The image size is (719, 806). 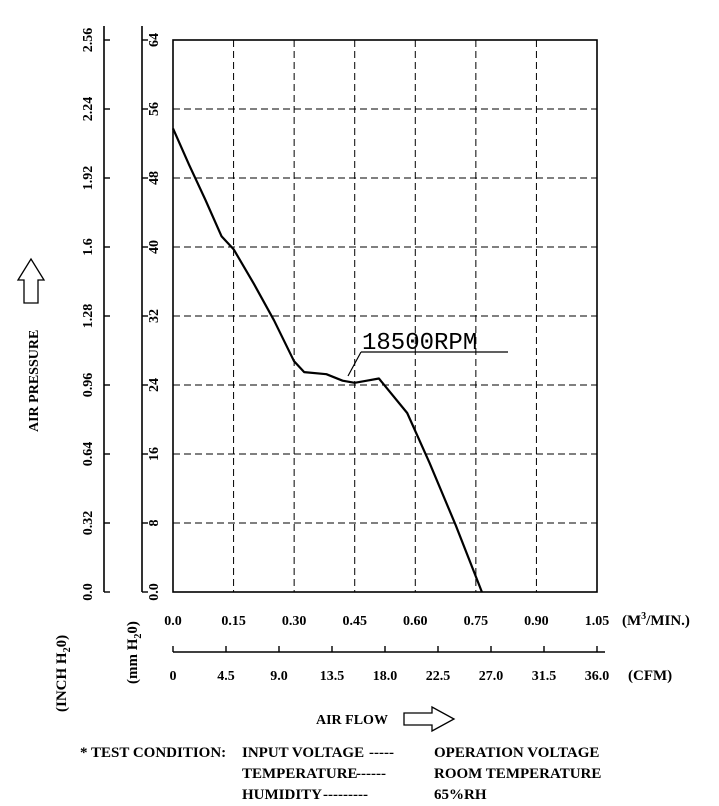 What do you see at coordinates (173, 621) in the screenshot?
I see `x-tick-label-m3: 0.0` at bounding box center [173, 621].